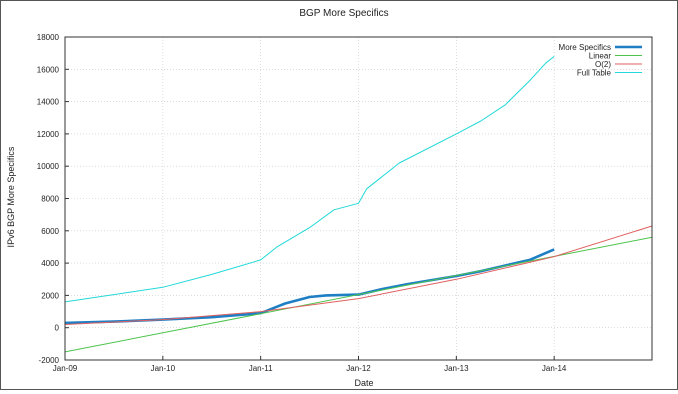 This screenshot has width=678, height=394. Describe the element at coordinates (50, 263) in the screenshot. I see `y-tick-label: 4000` at that location.